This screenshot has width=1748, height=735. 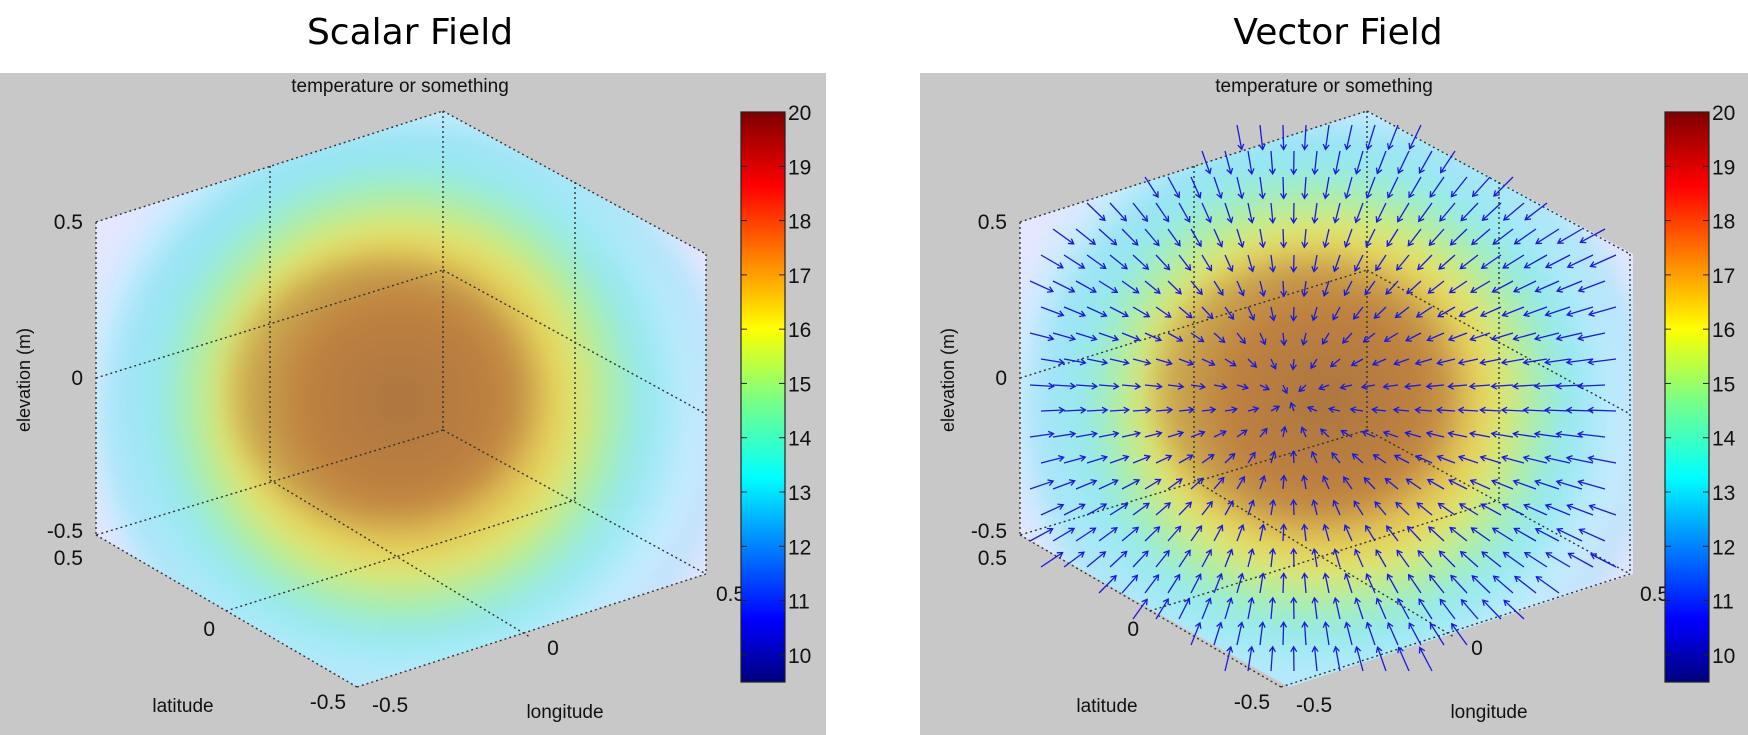 What do you see at coordinates (77, 378) in the screenshot?
I see `z-tick-label: 0` at bounding box center [77, 378].